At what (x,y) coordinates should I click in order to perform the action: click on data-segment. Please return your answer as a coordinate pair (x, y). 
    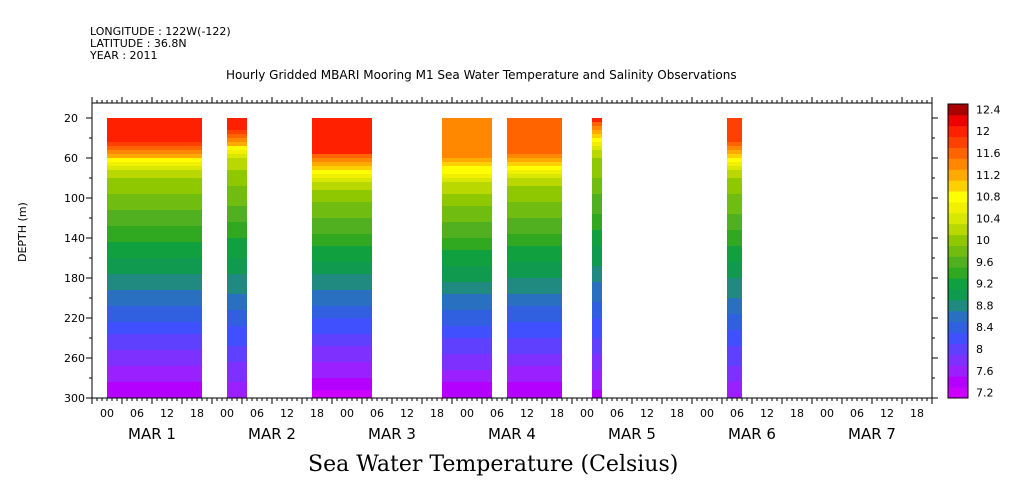
    Looking at the image, I should click on (597, 258).